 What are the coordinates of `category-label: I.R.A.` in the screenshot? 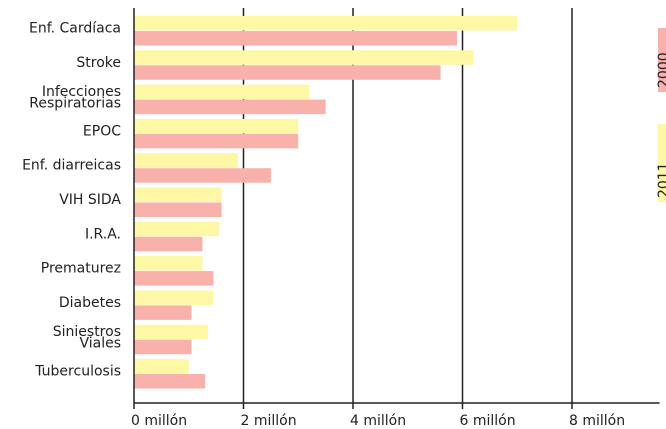 It's located at (103, 234).